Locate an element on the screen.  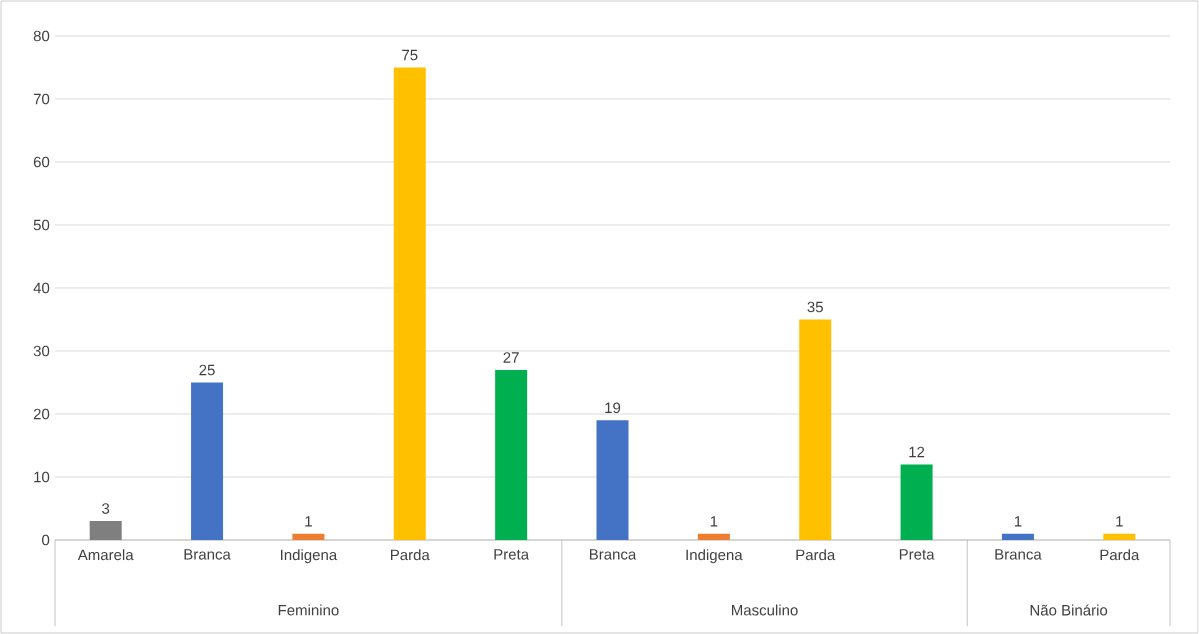
data-label: 75 is located at coordinates (410, 55).